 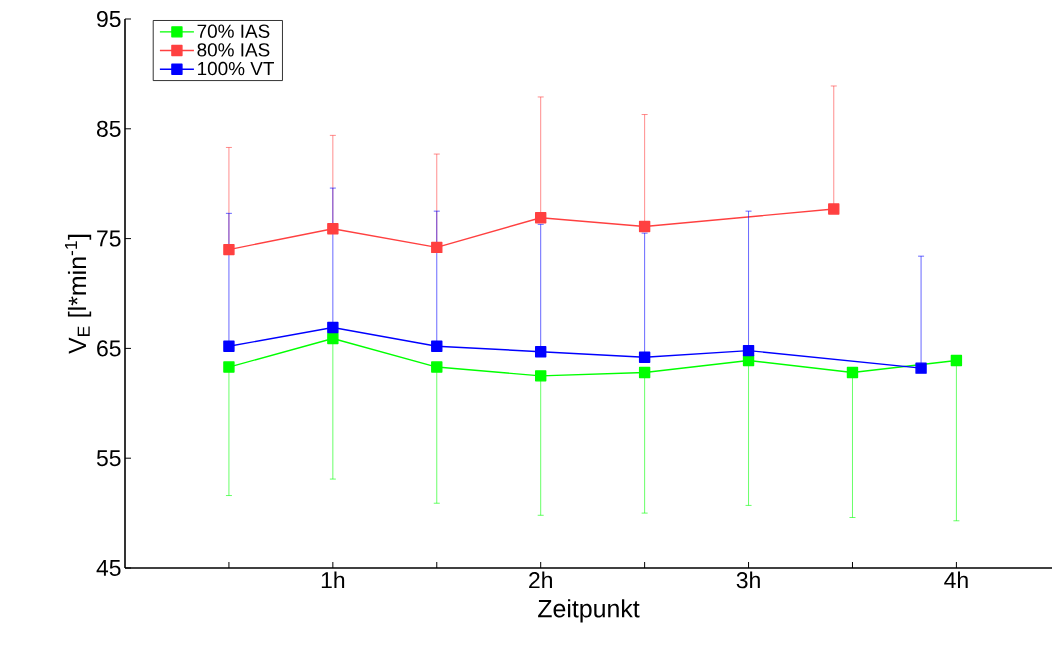 What do you see at coordinates (78, 294) in the screenshot?
I see `y-axis-title: V$_{E}$ [l*min$^{-1}$]` at bounding box center [78, 294].